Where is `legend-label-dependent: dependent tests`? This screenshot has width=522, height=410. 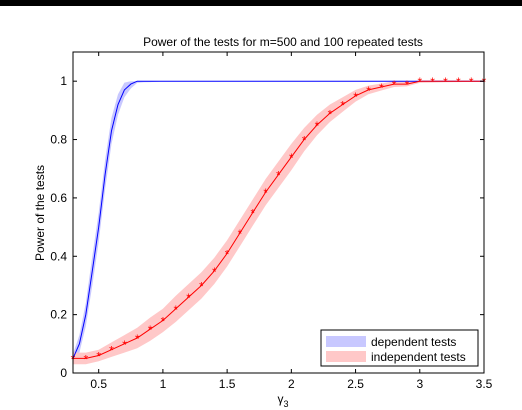 legend-label-dependent: dependent tests is located at coordinates (413, 342).